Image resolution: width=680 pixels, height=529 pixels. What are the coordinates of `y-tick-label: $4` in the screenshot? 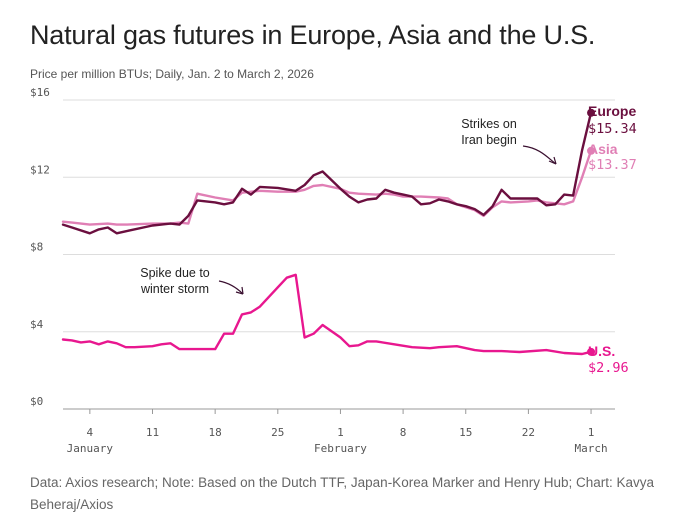 It's located at (37, 324).